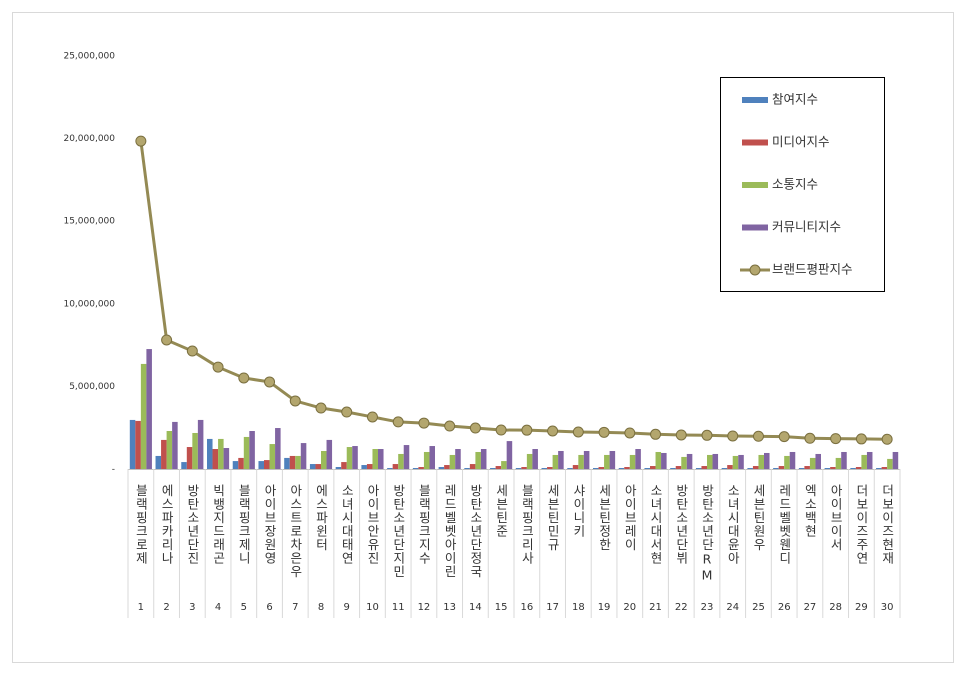 The image size is (966, 678). What do you see at coordinates (92, 387) in the screenshot?
I see `y-tick-label: 5,000,000` at bounding box center [92, 387].